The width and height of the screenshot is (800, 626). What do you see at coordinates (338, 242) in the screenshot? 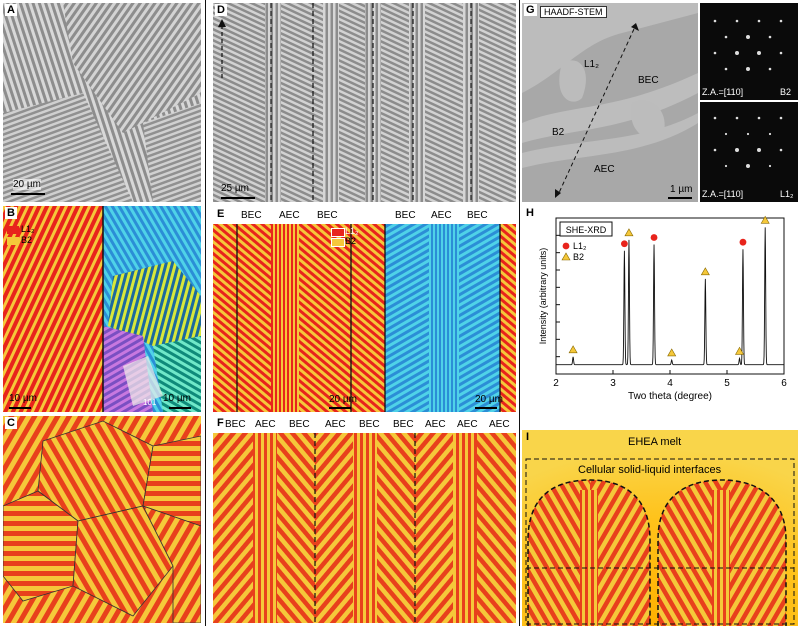
I see `panel-e-legend-b2-swatch` at bounding box center [338, 242].